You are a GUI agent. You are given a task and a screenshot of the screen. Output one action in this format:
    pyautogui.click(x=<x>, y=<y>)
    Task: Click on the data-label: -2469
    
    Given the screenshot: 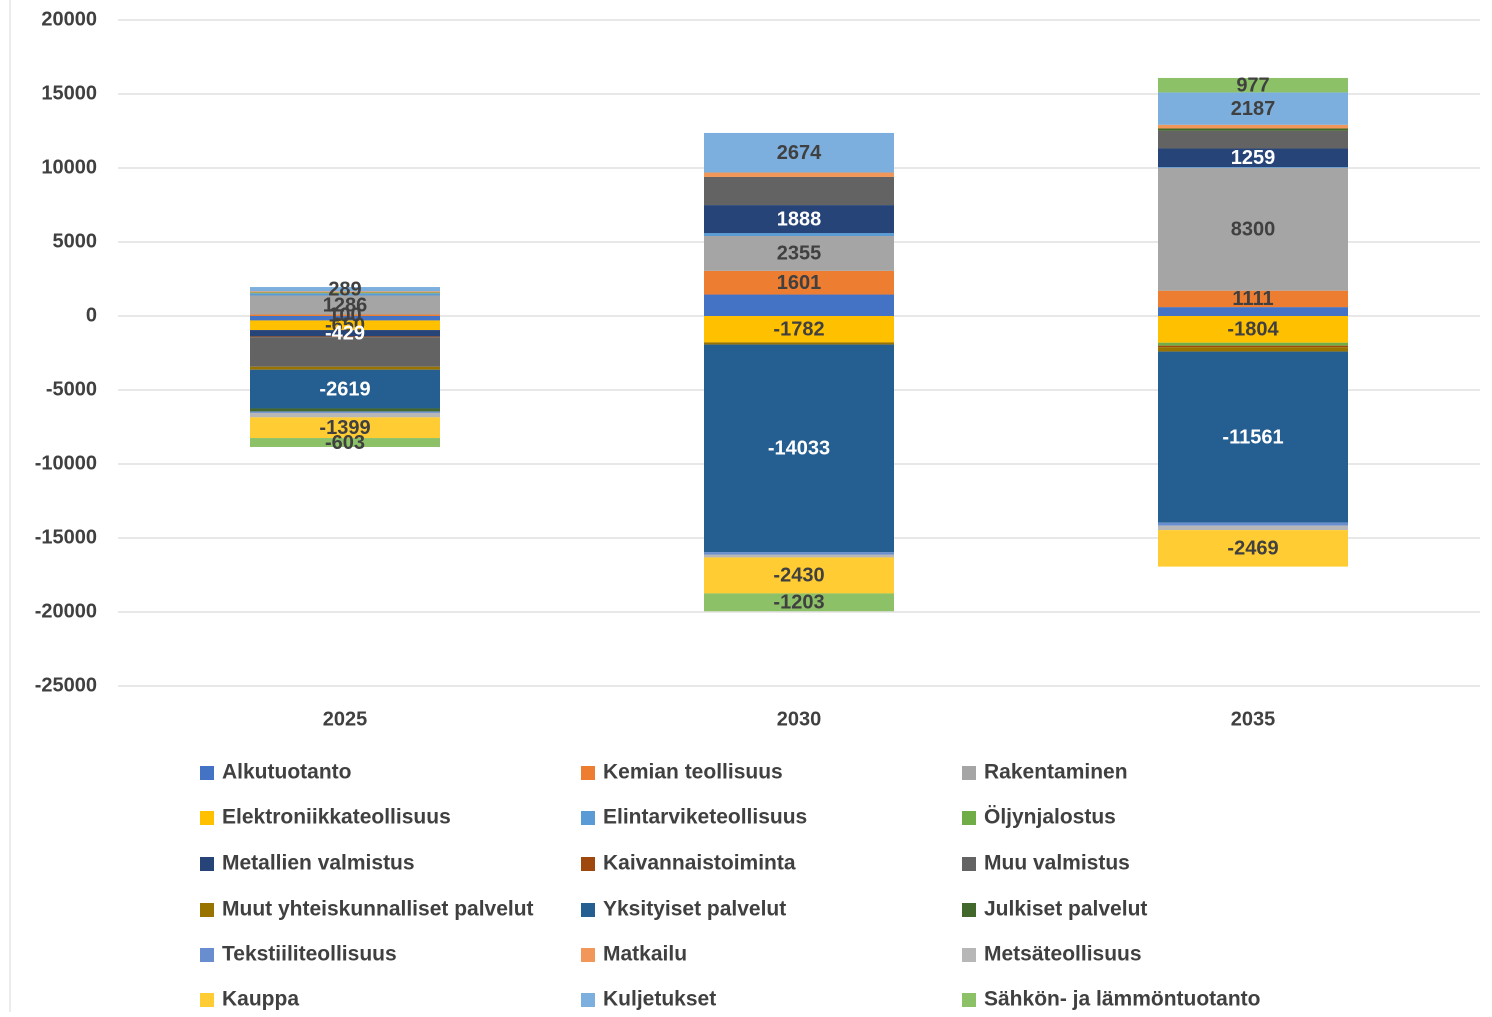 What is the action you would take?
    pyautogui.click(x=1252, y=549)
    